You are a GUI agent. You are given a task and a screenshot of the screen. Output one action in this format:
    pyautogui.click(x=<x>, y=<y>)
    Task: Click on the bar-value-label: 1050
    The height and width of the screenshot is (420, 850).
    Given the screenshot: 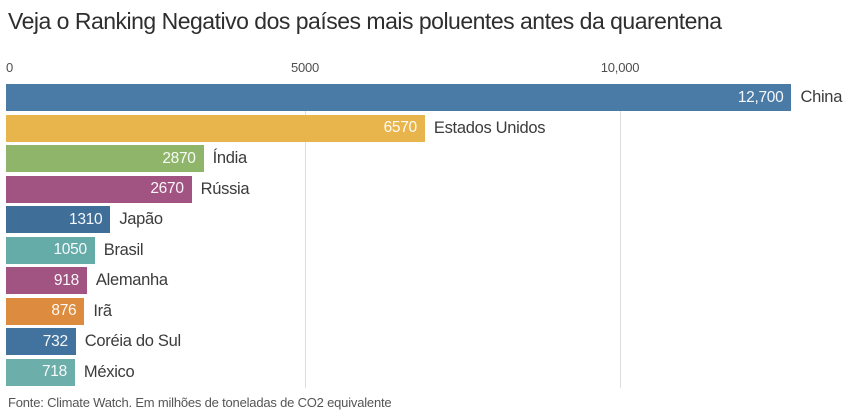 What is the action you would take?
    pyautogui.click(x=70, y=249)
    